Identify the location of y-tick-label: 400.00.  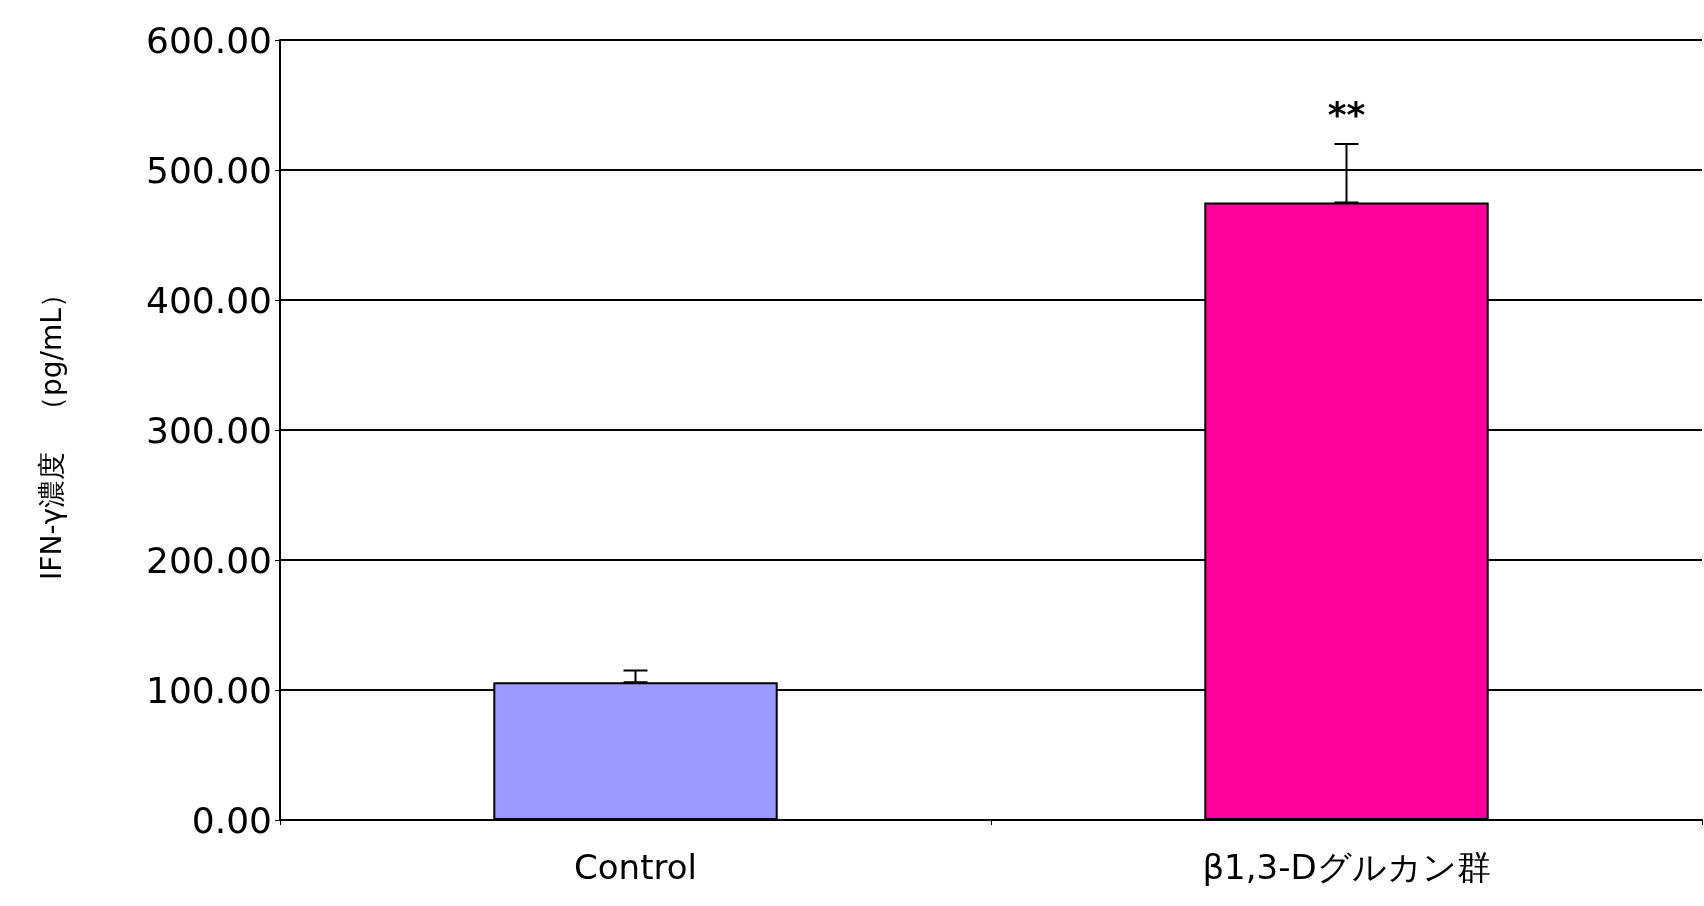
(209, 300).